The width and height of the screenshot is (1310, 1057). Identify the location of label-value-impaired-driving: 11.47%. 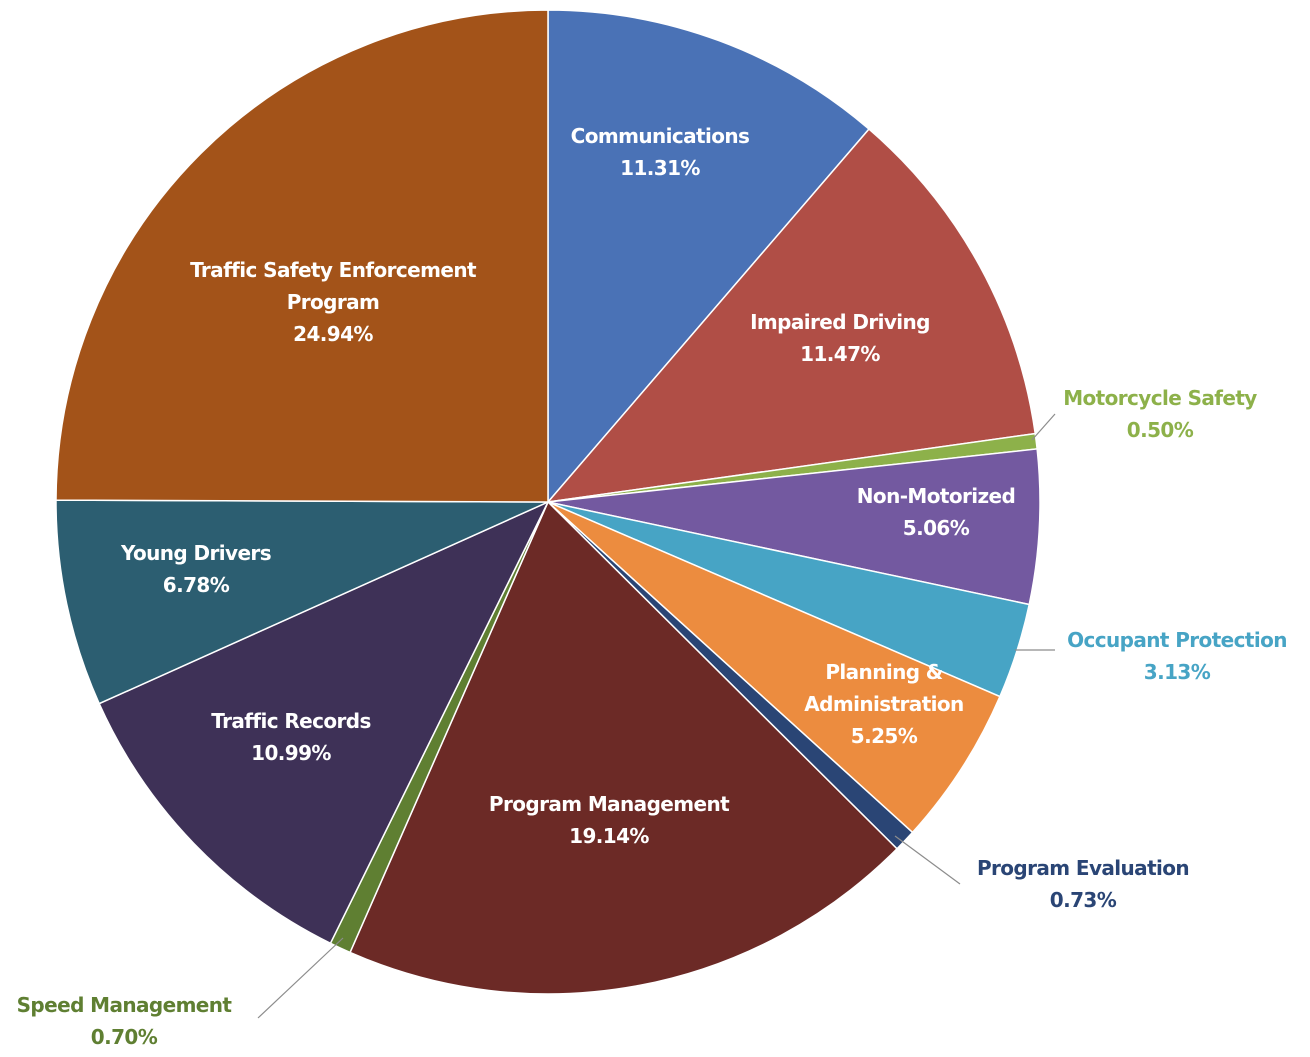
(840, 354).